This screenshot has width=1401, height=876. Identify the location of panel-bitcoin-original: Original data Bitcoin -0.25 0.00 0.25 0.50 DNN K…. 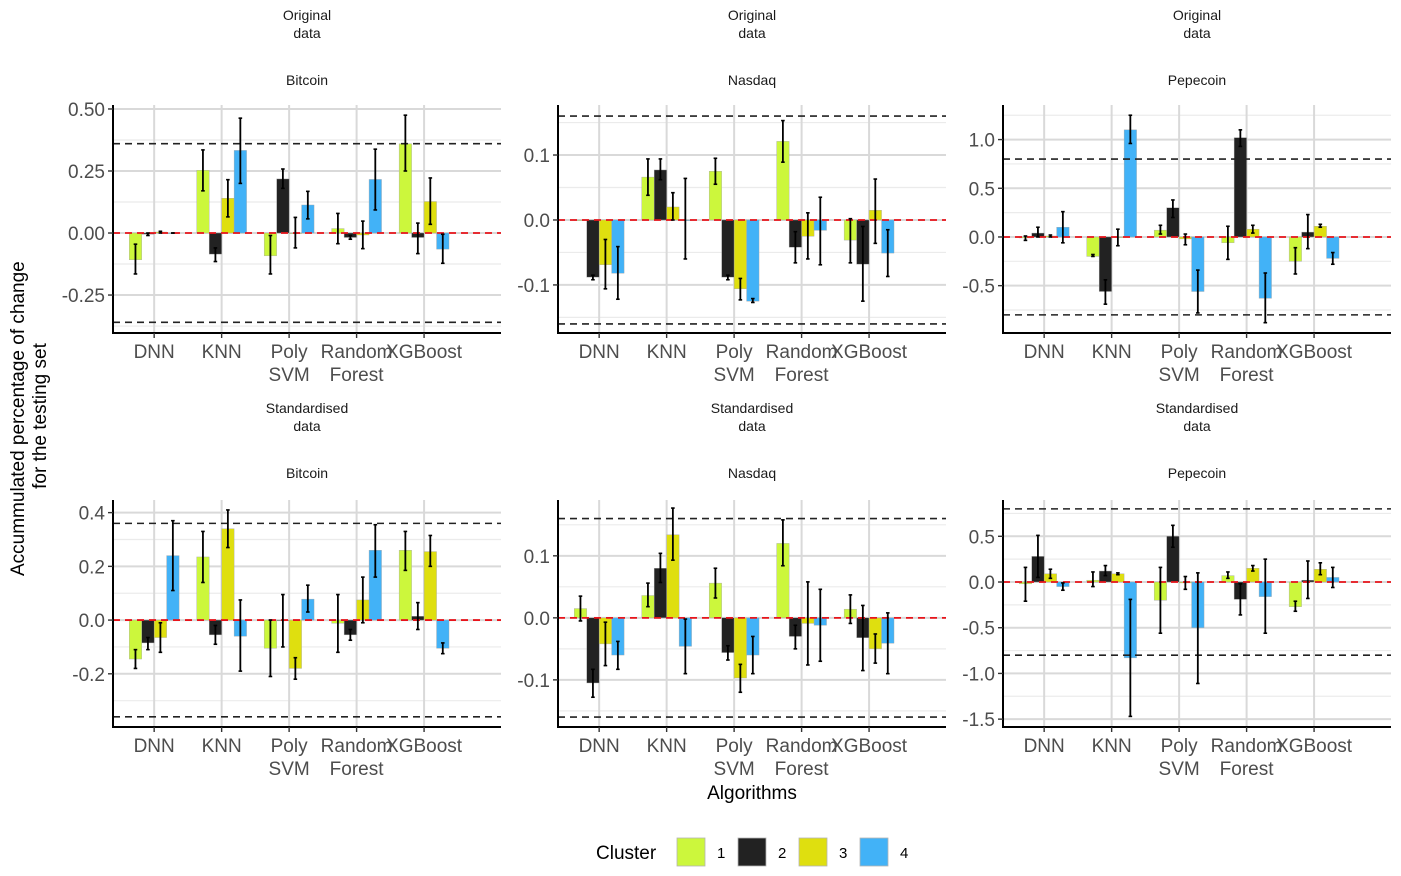
(281, 196).